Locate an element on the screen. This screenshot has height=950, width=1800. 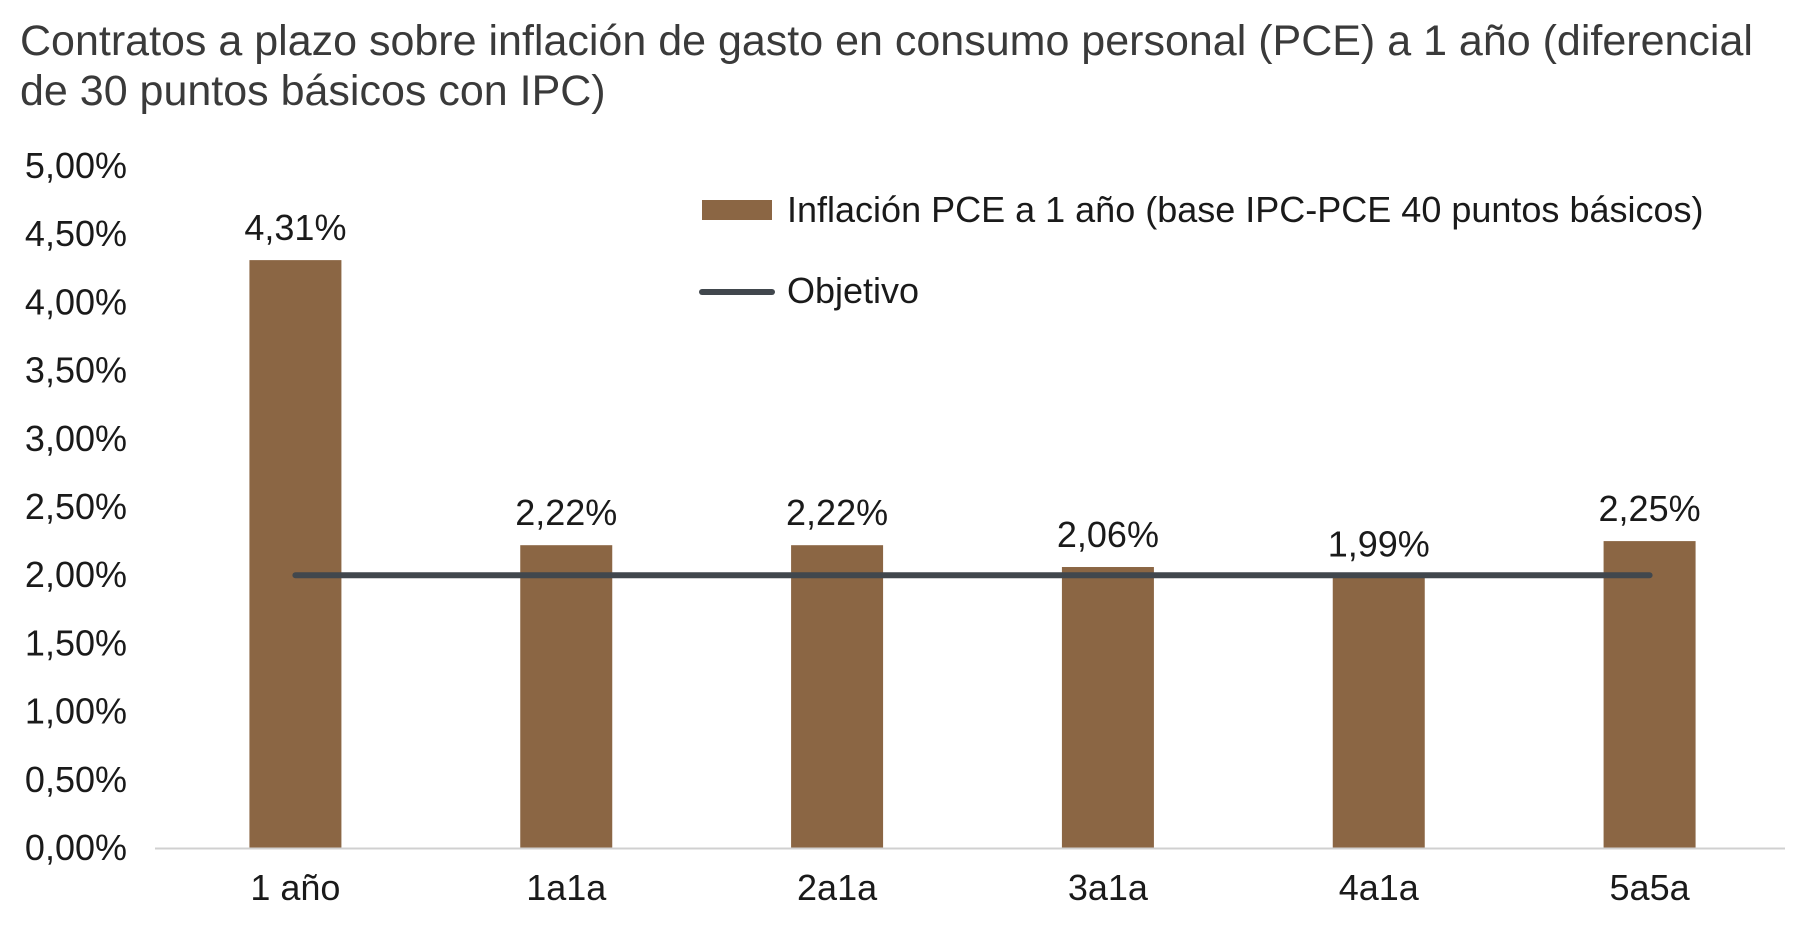
data-label: 1,99% is located at coordinates (1379, 544).